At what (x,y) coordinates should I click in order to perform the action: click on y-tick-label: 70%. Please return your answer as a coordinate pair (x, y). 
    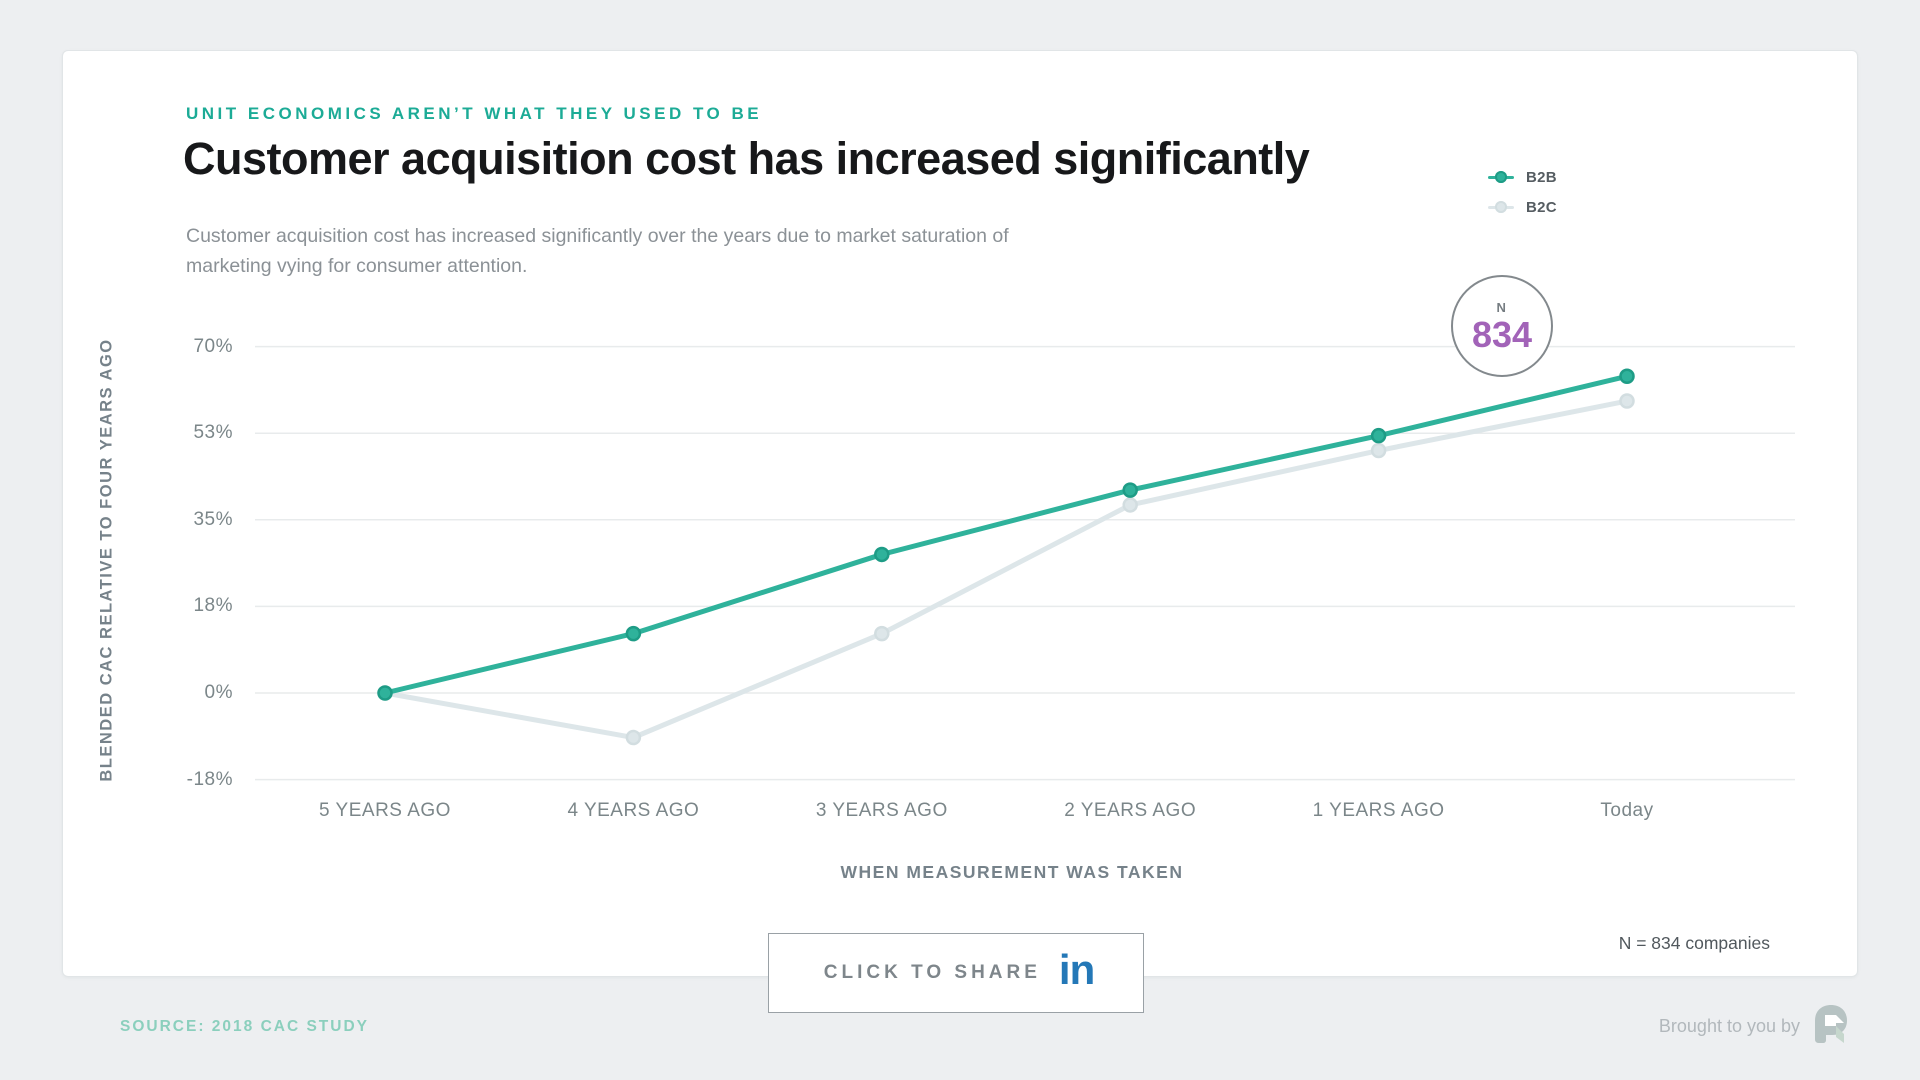
    Looking at the image, I should click on (213, 346).